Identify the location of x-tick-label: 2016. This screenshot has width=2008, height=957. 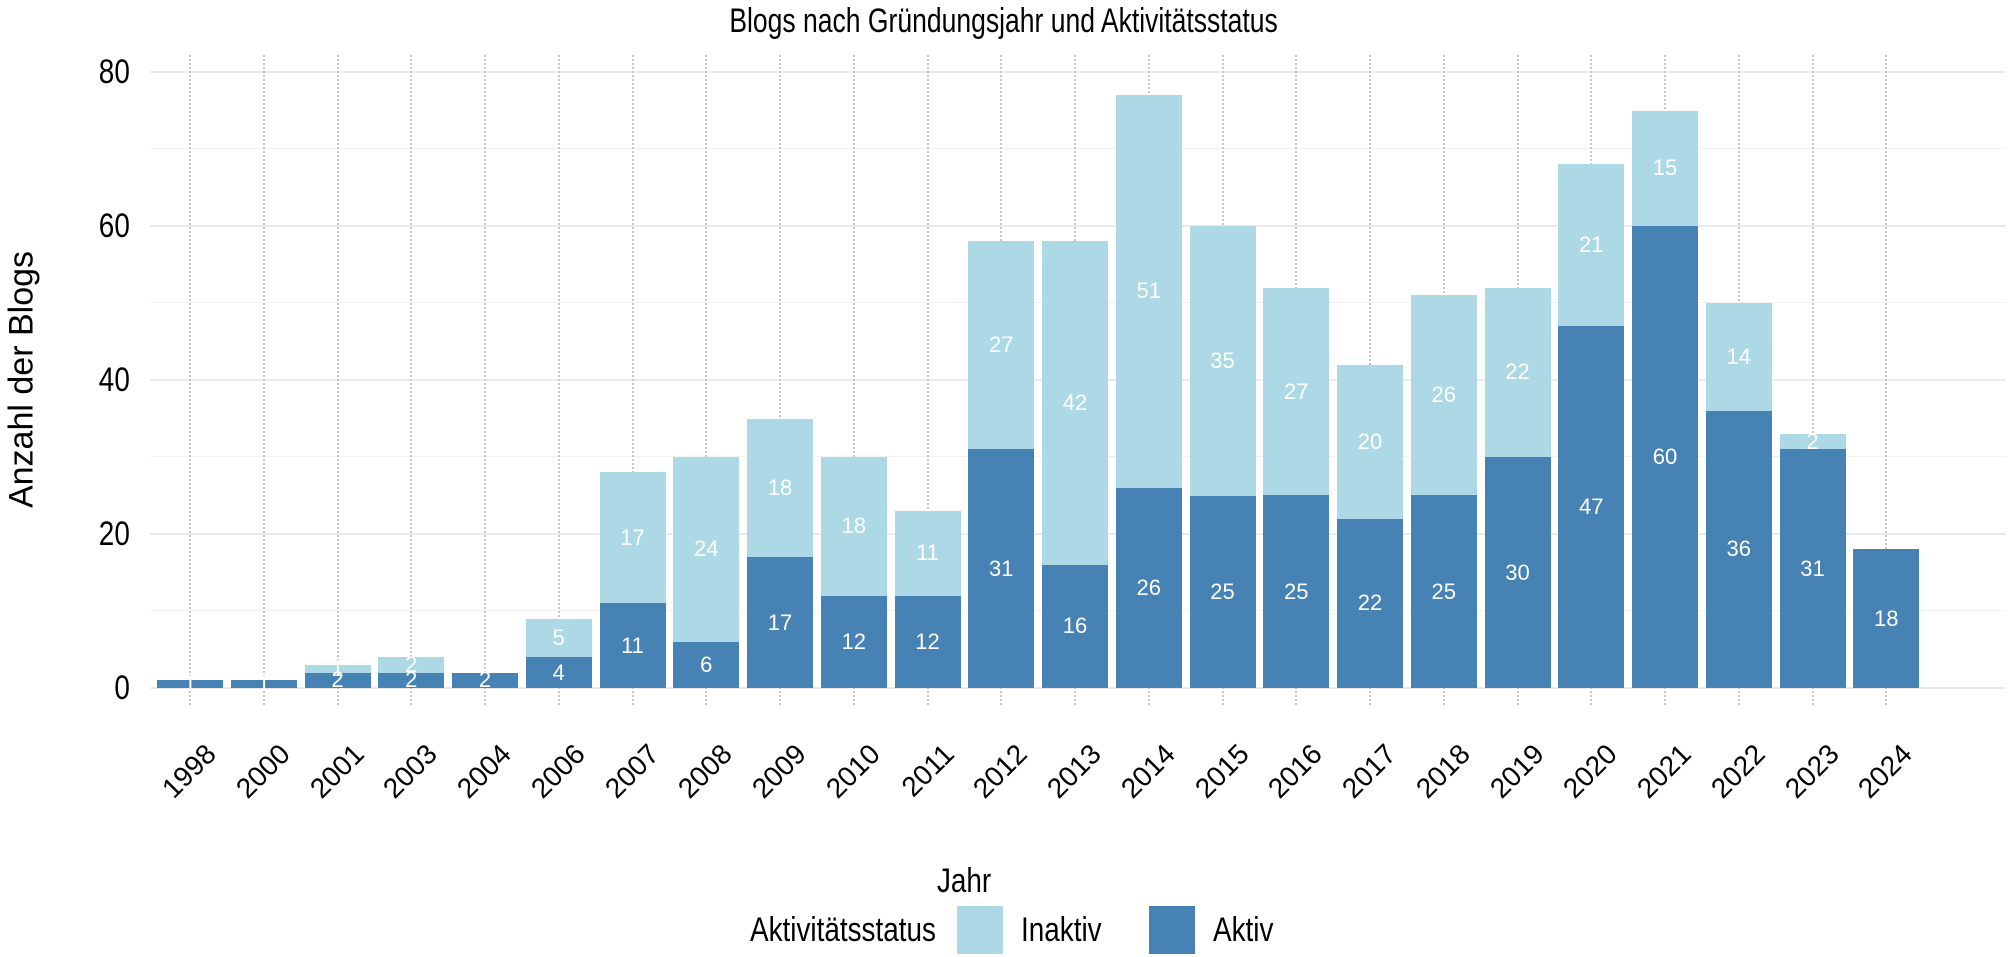
(1295, 771).